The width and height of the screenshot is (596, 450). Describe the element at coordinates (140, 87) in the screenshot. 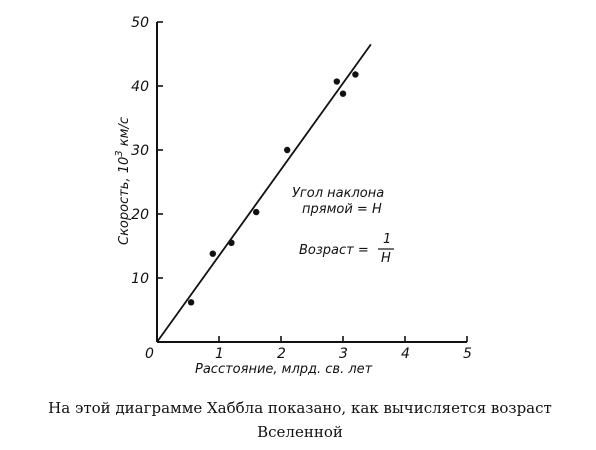

I see `y-tick-label: 40` at that location.